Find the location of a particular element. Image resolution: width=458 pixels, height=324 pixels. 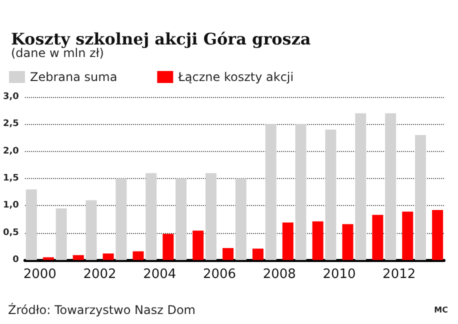

legend-label: Łączne koszty akcji is located at coordinates (235, 77).